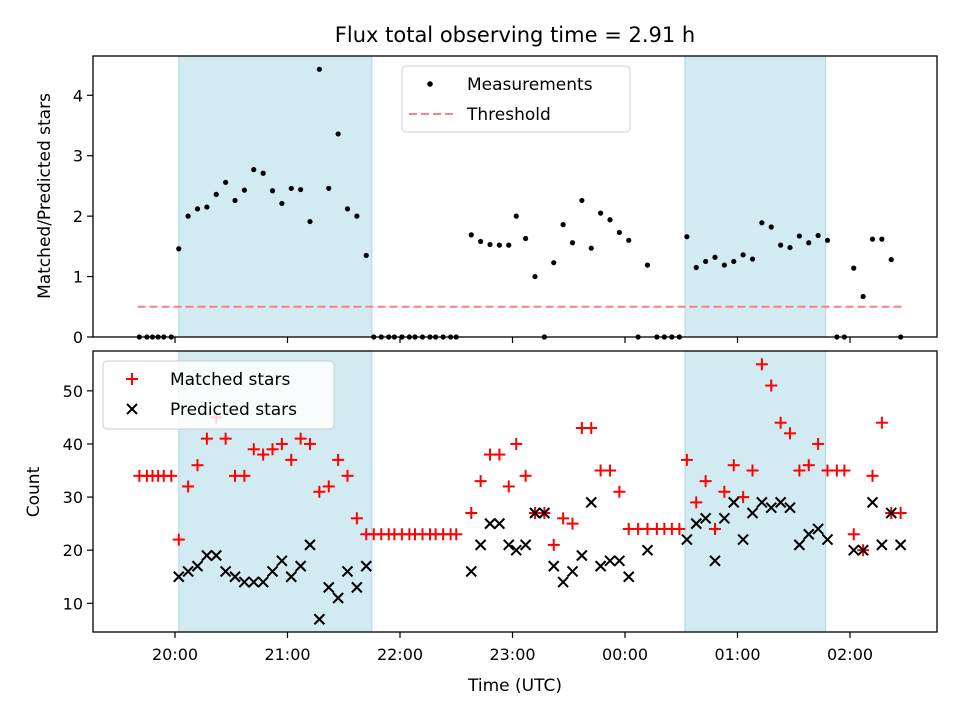 The image size is (960, 725). I want to click on y-tick-label: 40, so click(73, 444).